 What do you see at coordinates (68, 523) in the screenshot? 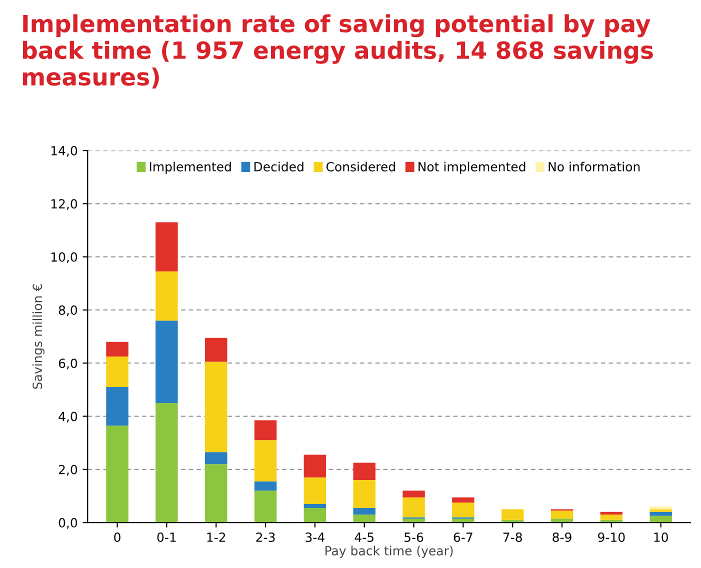
I see `y-tick-label: 0,0` at bounding box center [68, 523].